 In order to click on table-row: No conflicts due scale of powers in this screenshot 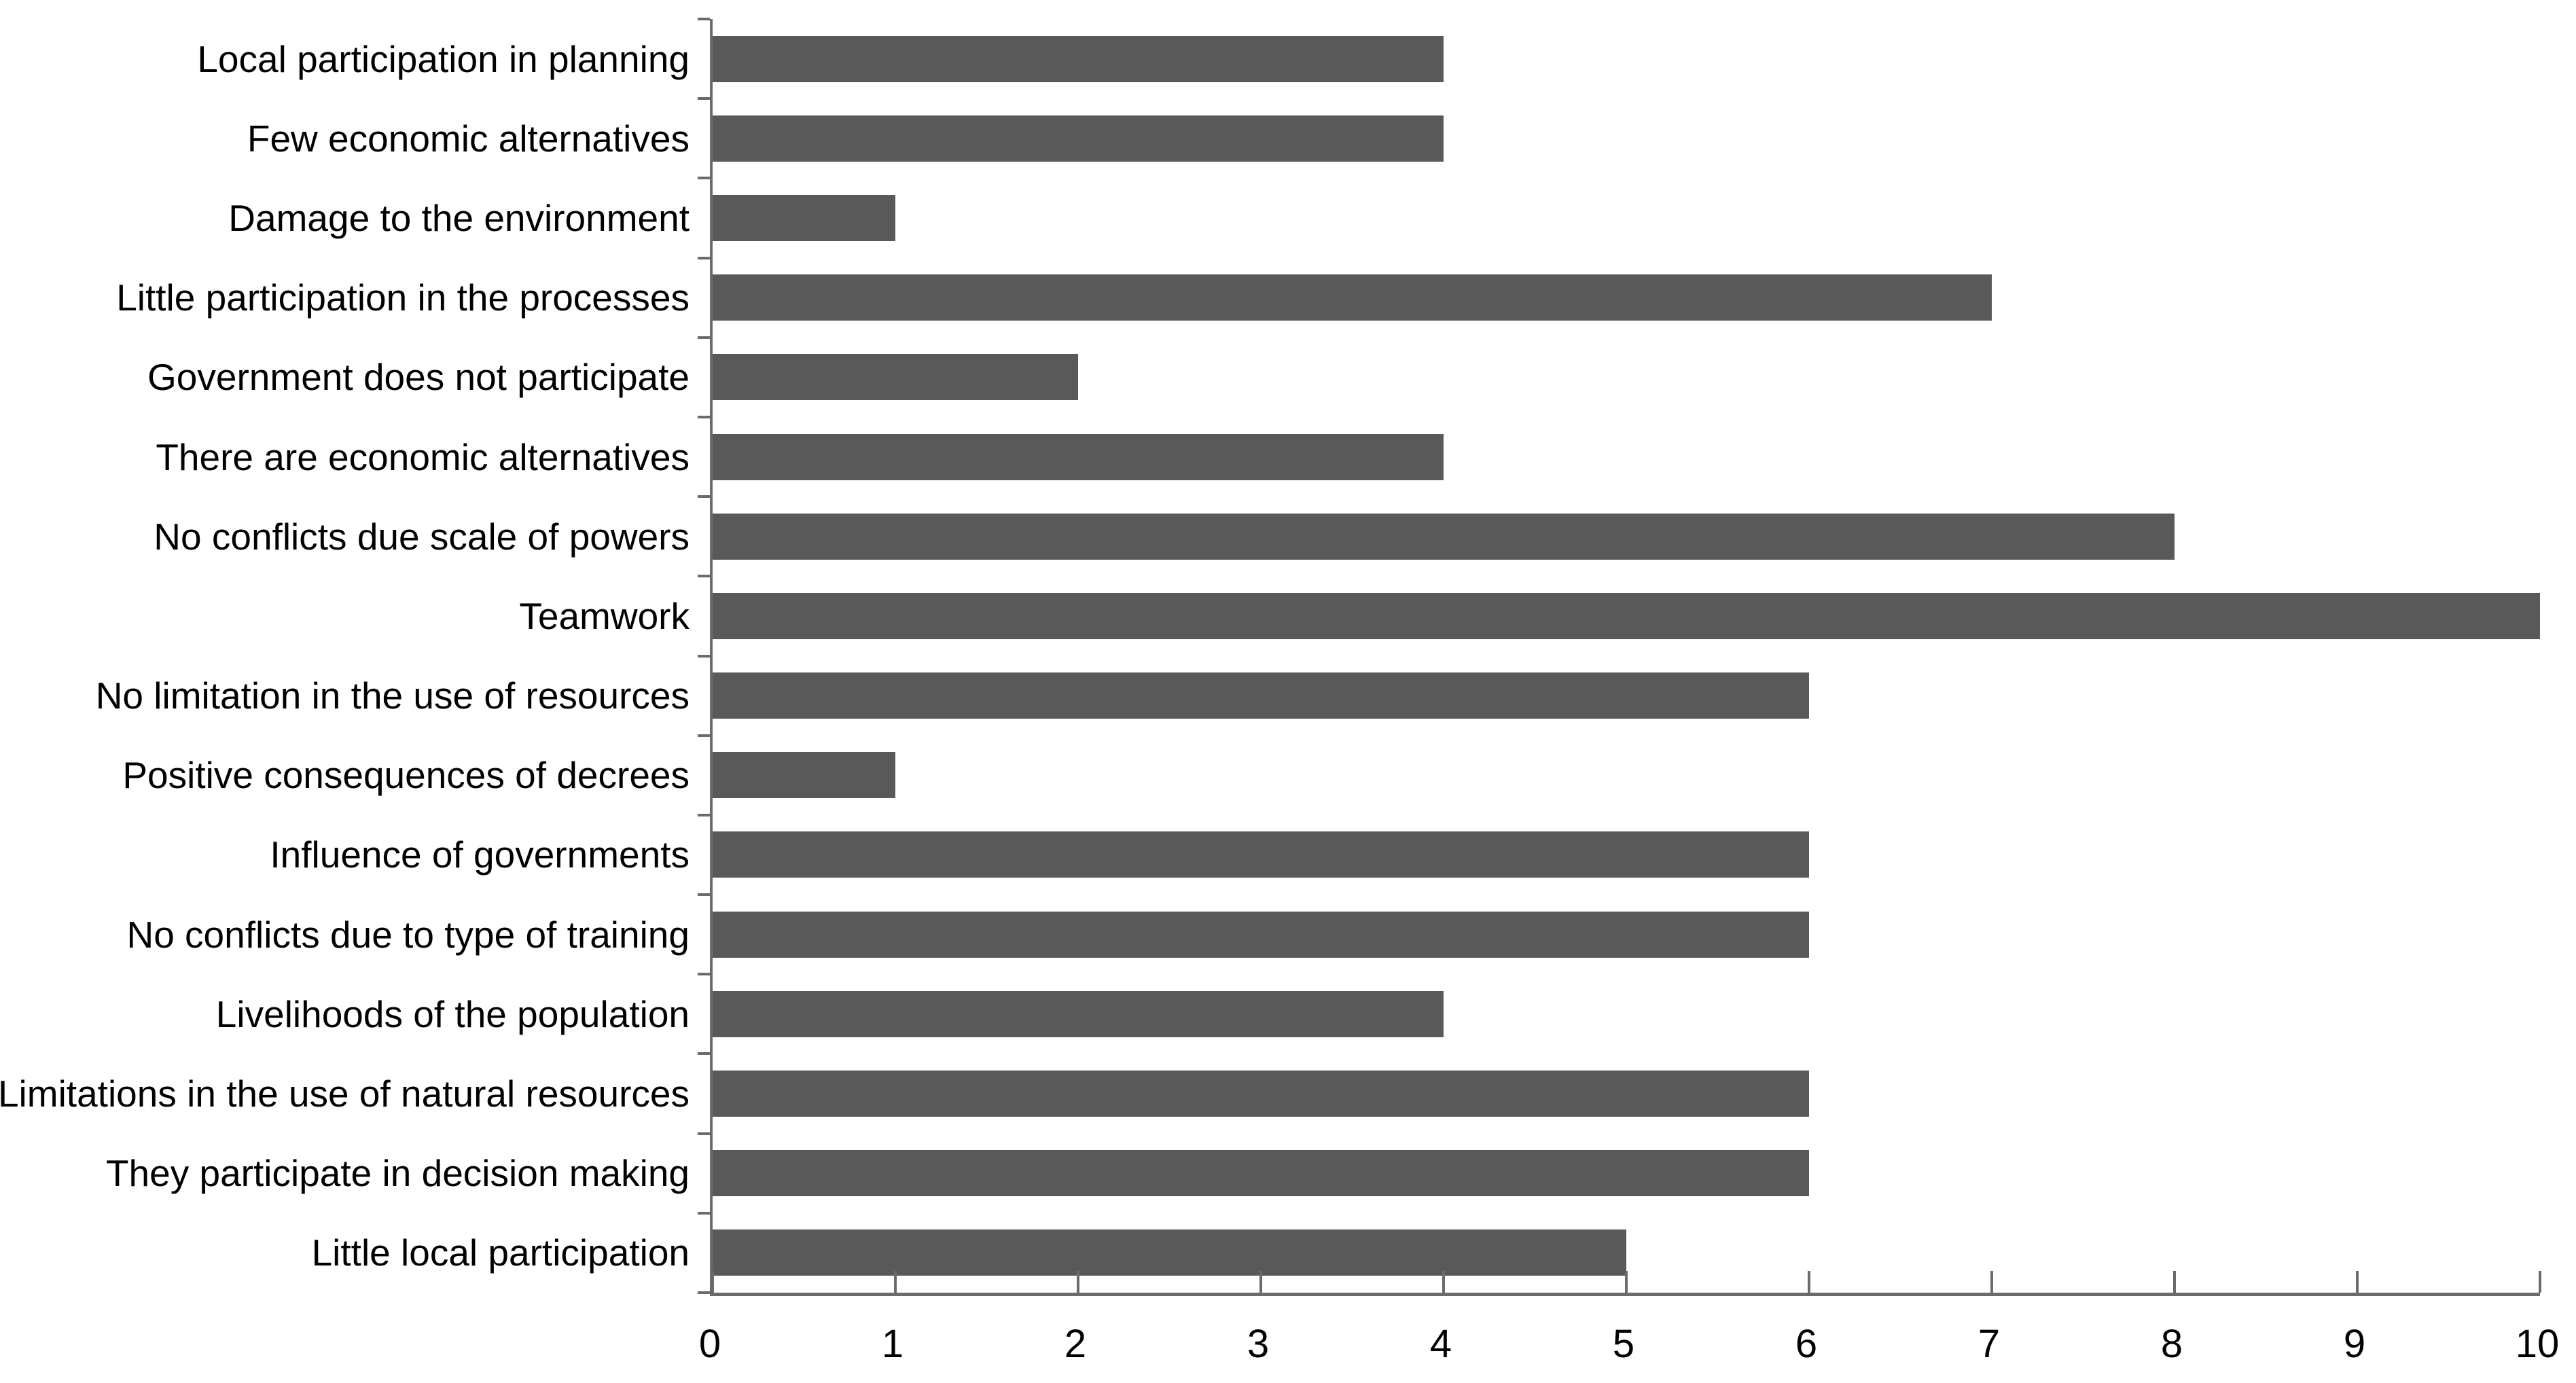, I will do `click(1347, 536)`.